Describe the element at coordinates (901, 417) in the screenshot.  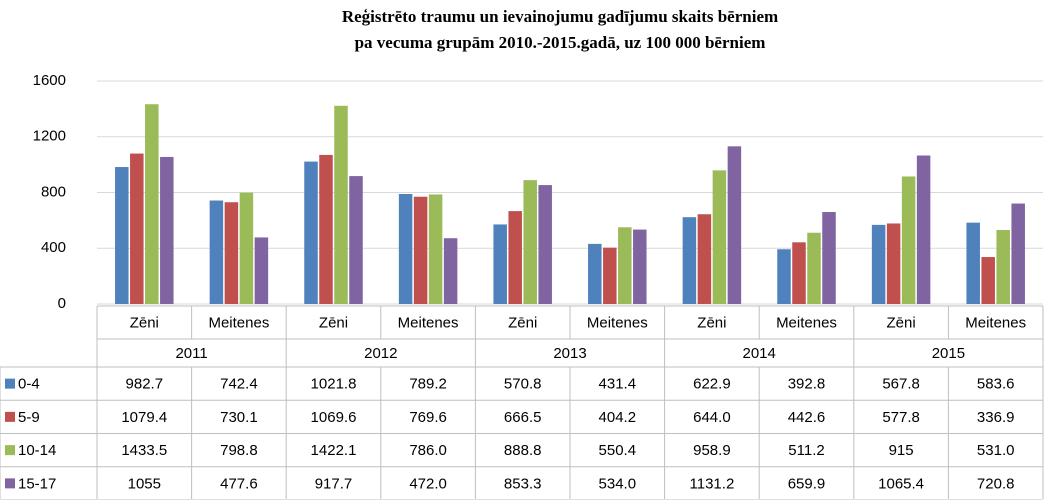
I see `data-label: 577.8` at that location.